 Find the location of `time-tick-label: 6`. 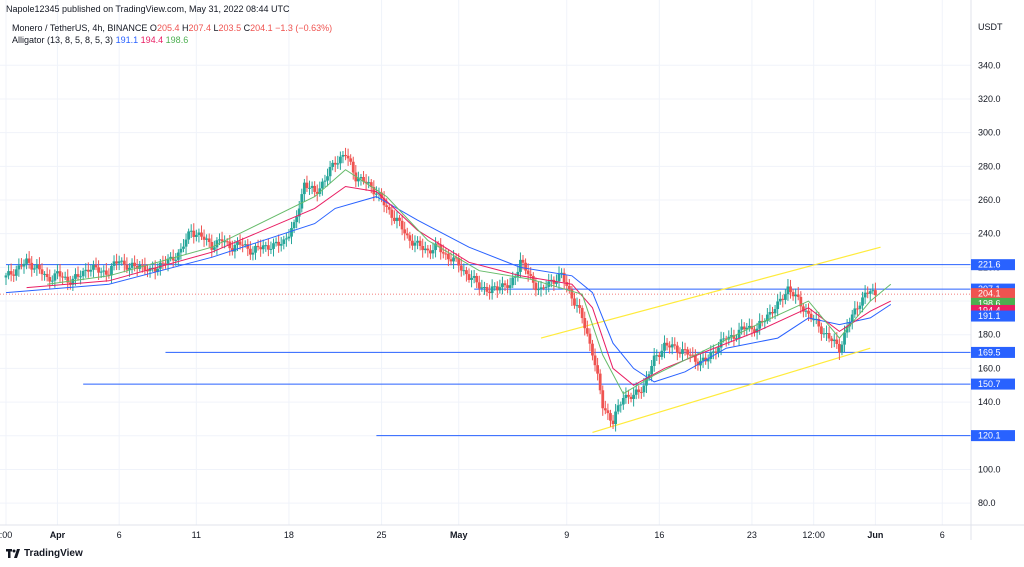

time-tick-label: 6 is located at coordinates (119, 535).